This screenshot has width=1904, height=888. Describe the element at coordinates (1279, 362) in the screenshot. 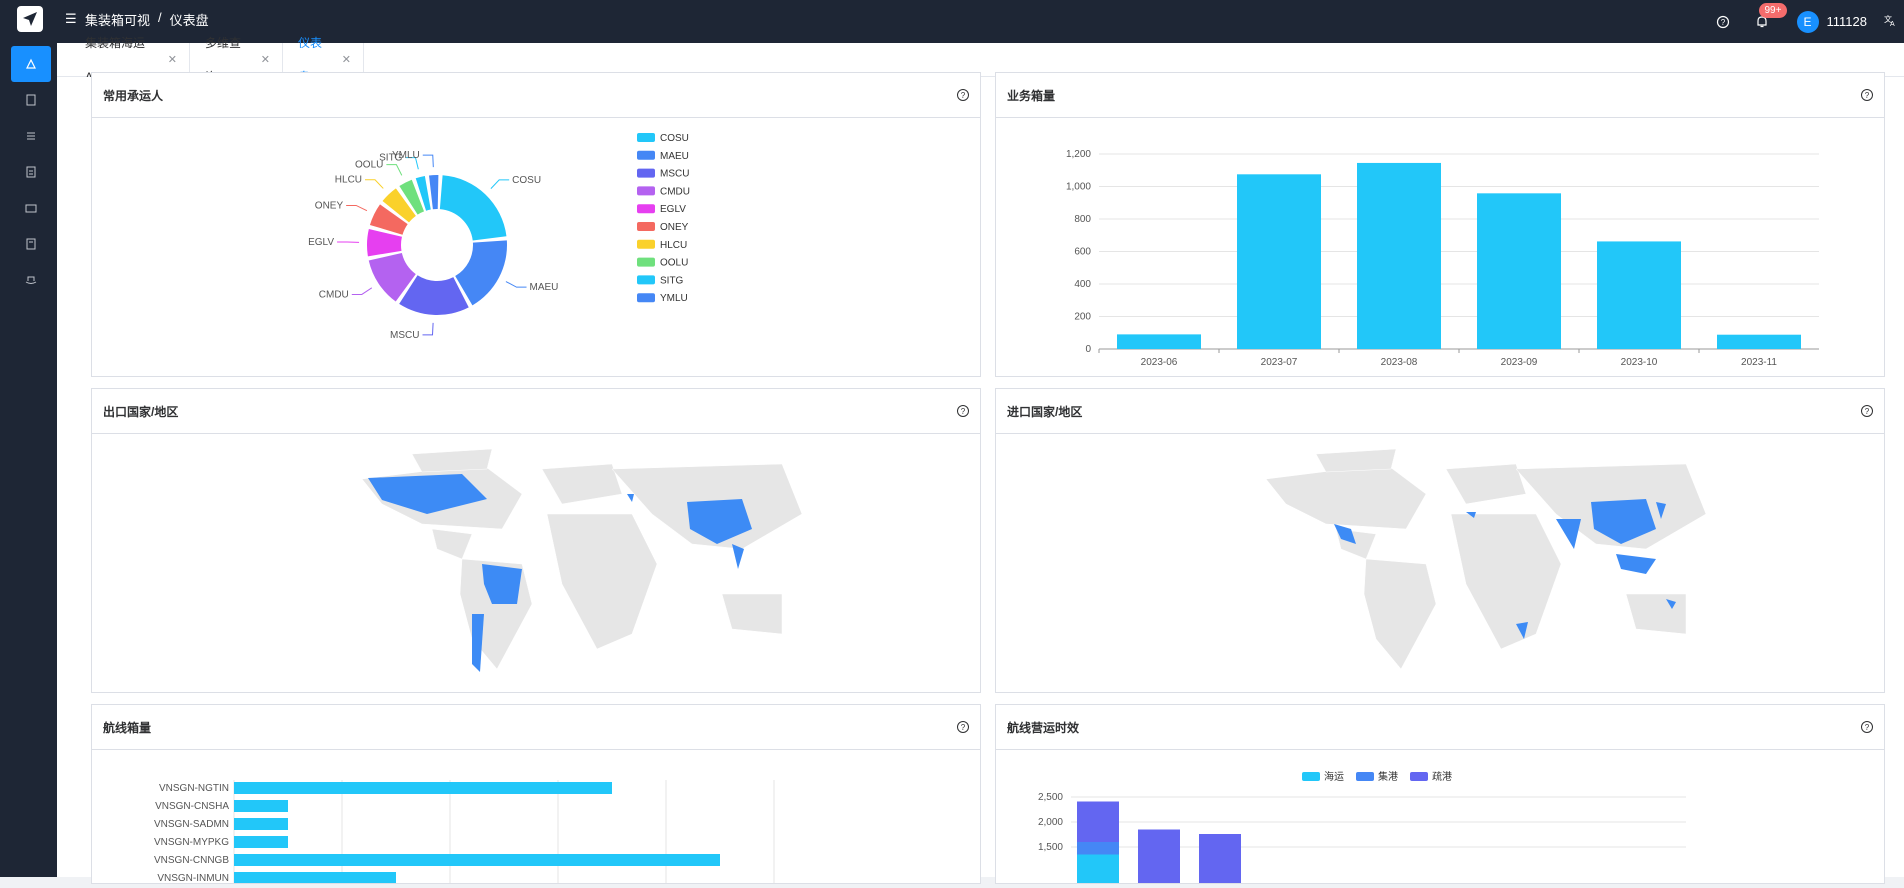

I see `x-tick-label: 2023-07` at that location.